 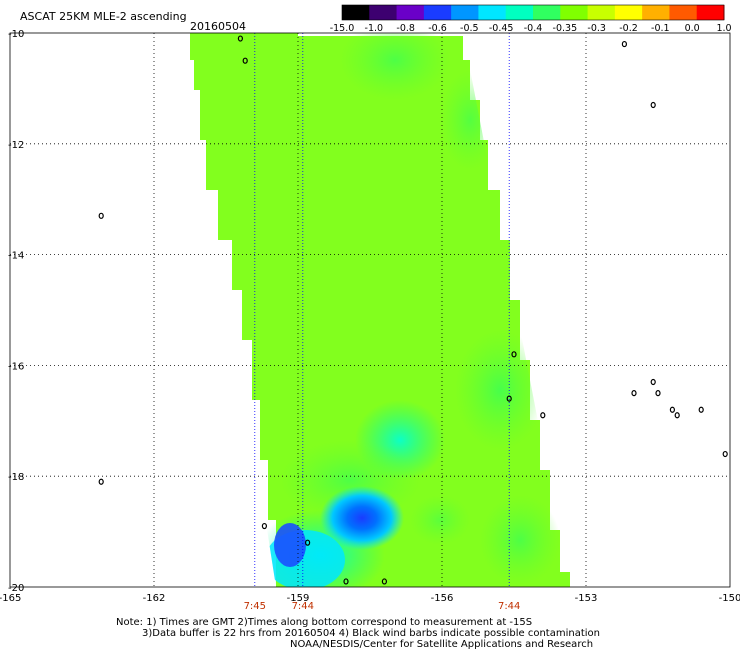 What do you see at coordinates (405, 28) in the screenshot?
I see `colorbar-label: -0.8` at bounding box center [405, 28].